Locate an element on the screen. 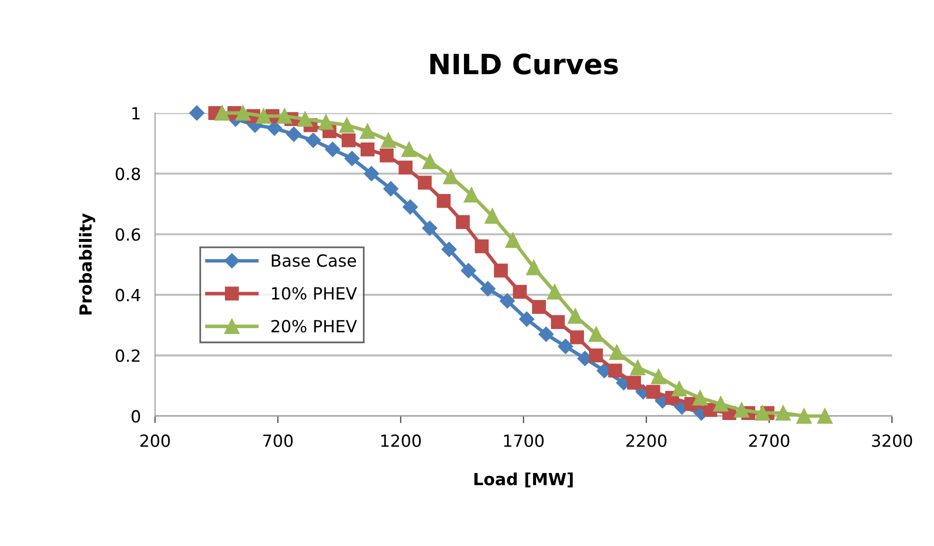 The image size is (934, 546). x-tick-label: 2200 is located at coordinates (646, 441).